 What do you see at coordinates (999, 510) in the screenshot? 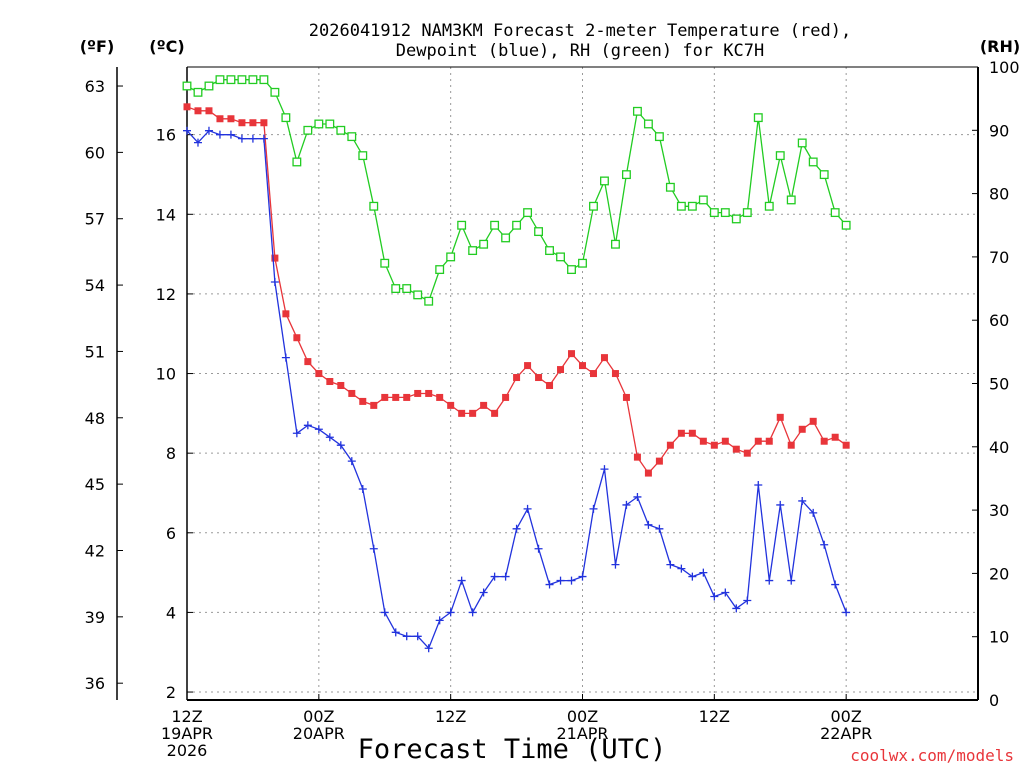
I see `rh-tick-label: 30` at bounding box center [999, 510].